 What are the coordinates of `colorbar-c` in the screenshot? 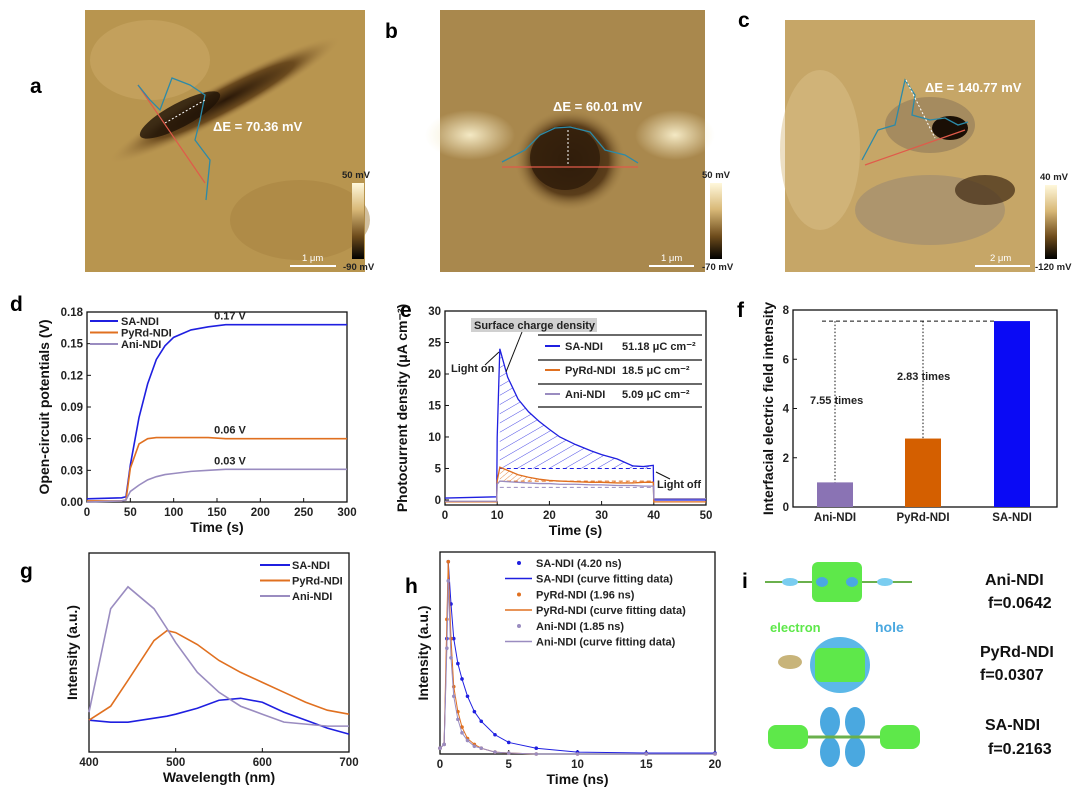 It's located at (1051, 222).